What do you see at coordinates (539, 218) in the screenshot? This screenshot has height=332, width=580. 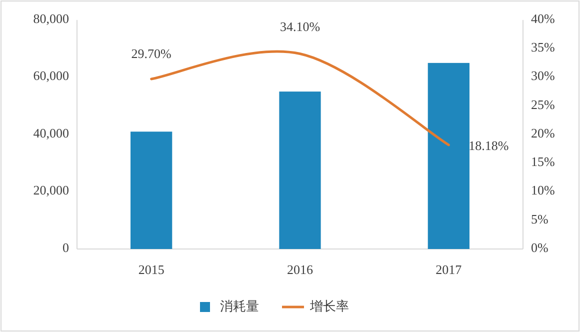 I see `y2tick: 5%` at bounding box center [539, 218].